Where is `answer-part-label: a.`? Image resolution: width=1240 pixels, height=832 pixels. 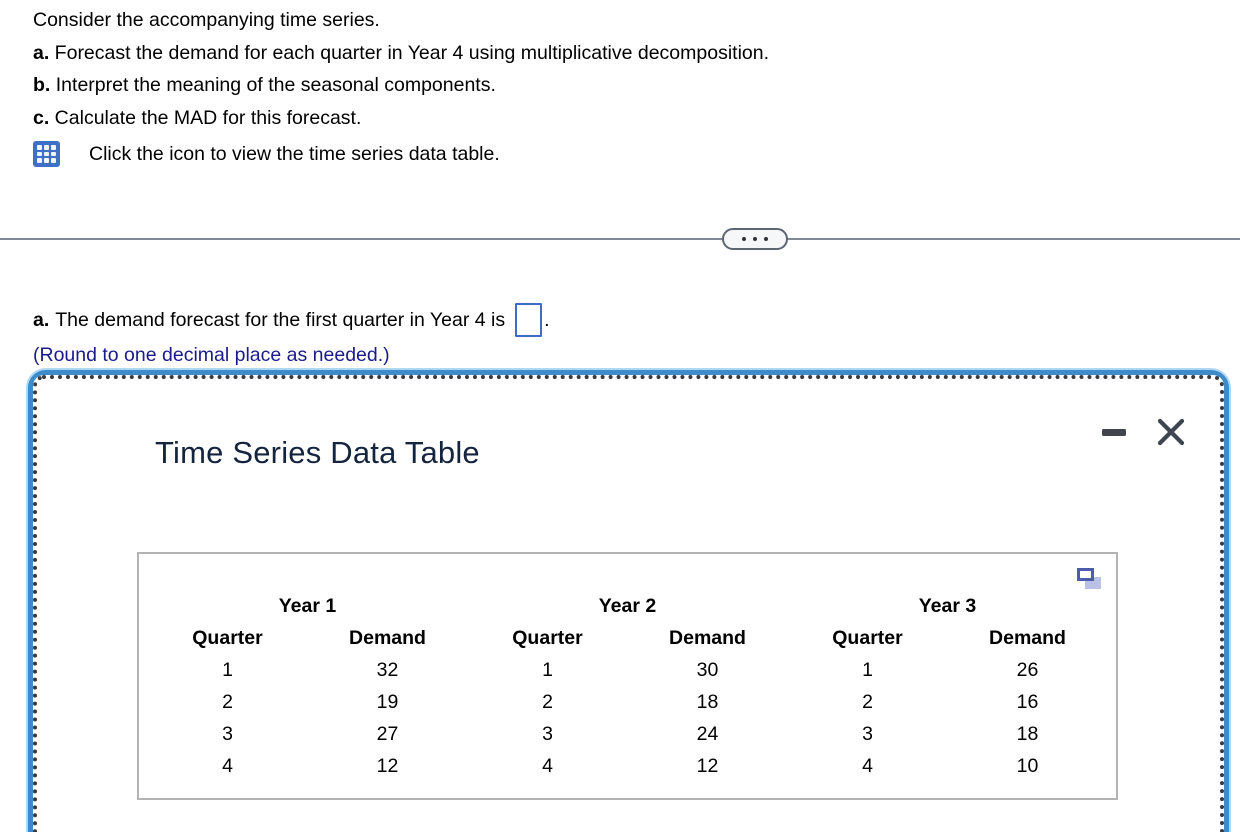
answer-part-label: a. is located at coordinates (41, 319).